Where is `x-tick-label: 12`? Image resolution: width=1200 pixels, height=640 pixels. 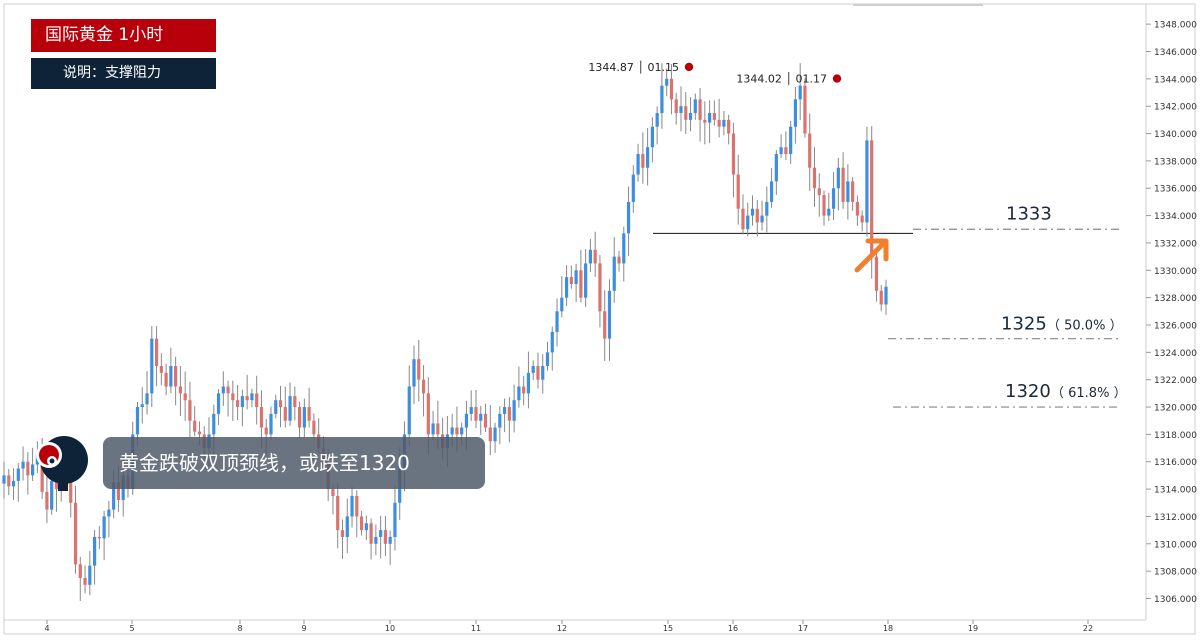 x-tick-label: 12 is located at coordinates (562, 628).